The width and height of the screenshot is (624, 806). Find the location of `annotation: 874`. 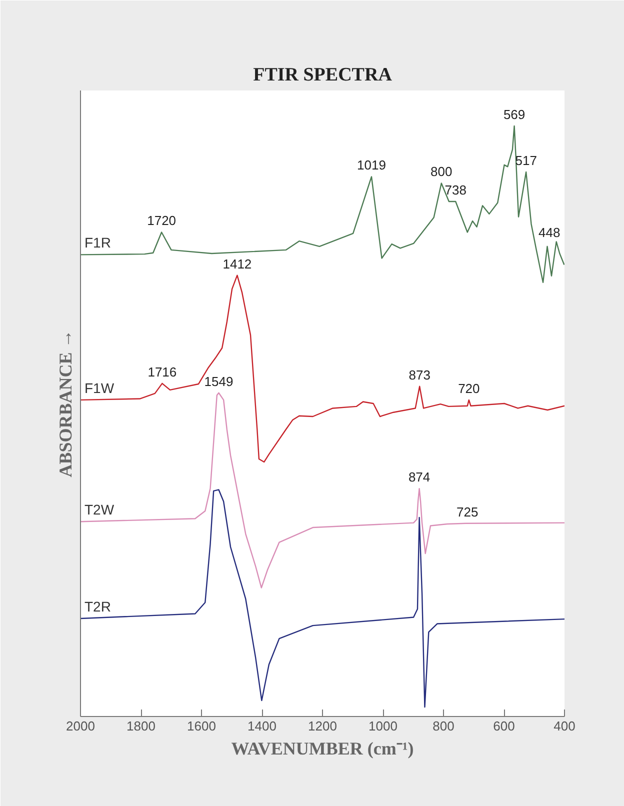

annotation: 874 is located at coordinates (419, 477).